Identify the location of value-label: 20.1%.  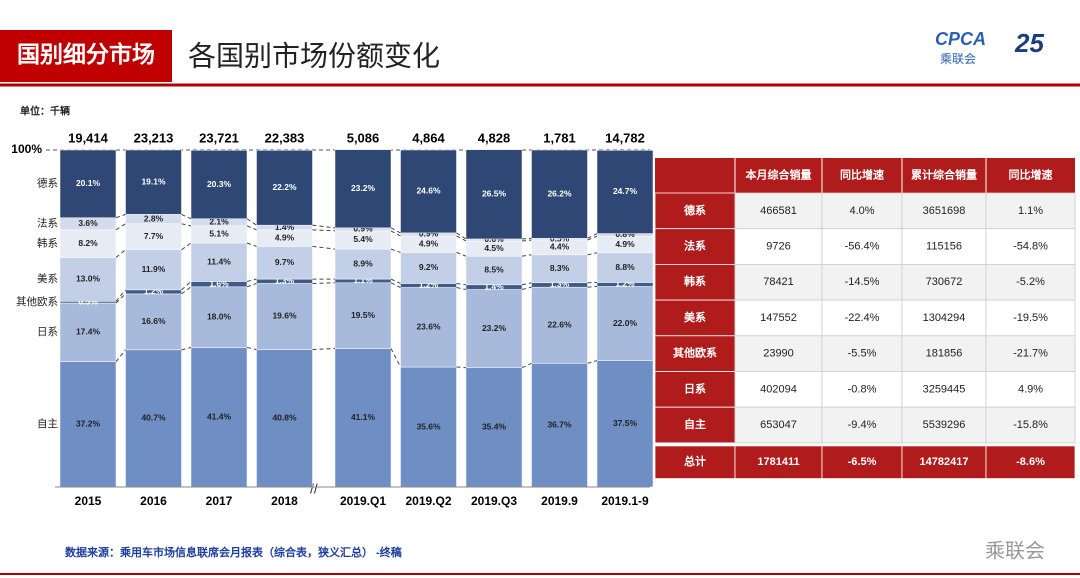
(88, 183).